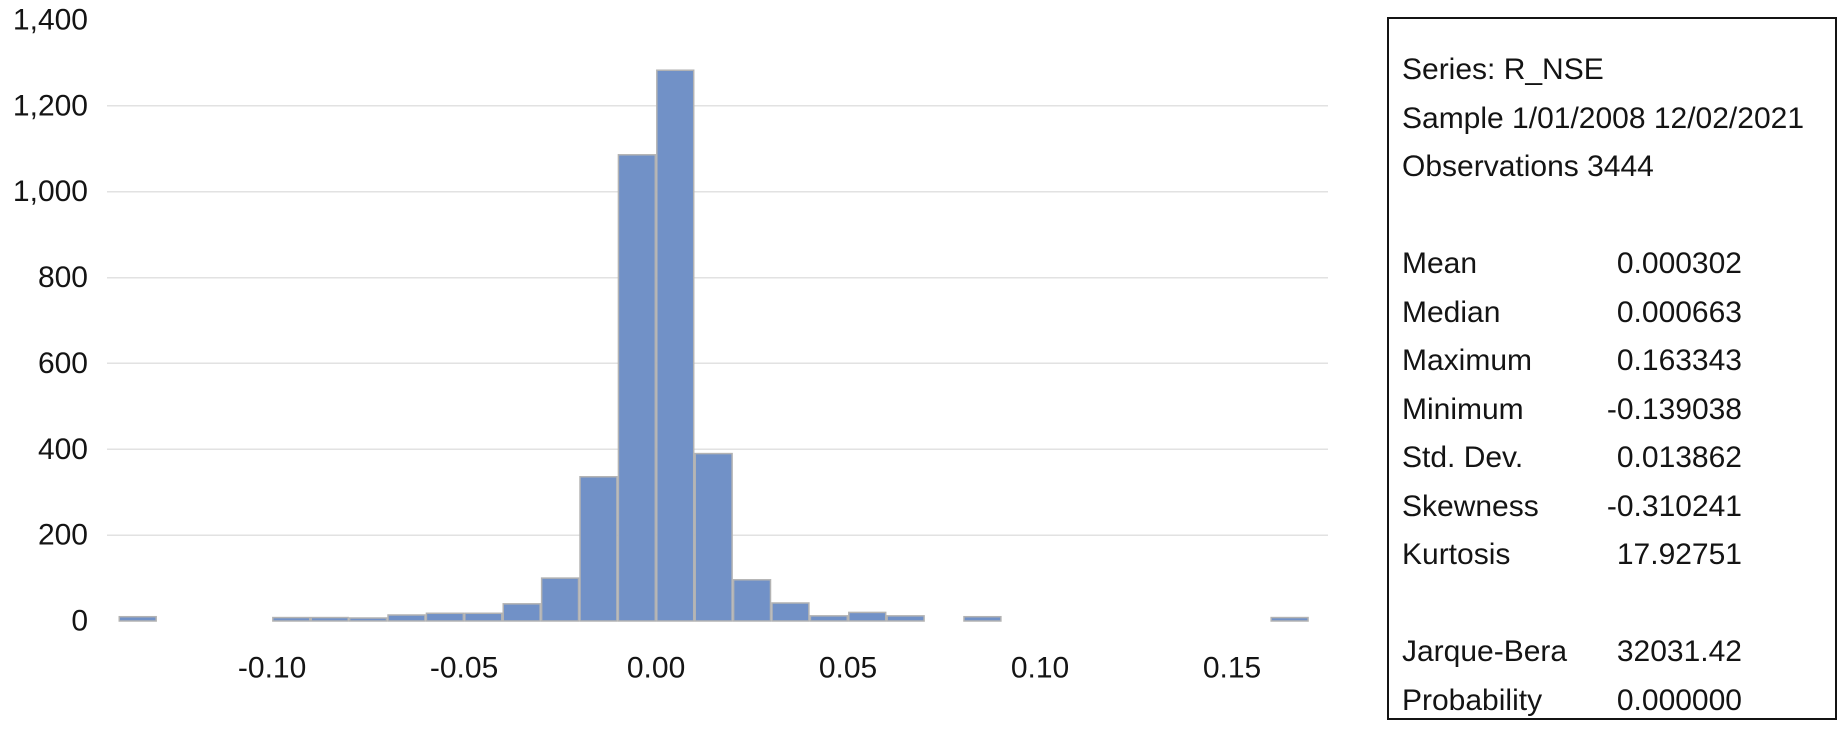  I want to click on x-tick-label: 0.10, so click(1040, 668).